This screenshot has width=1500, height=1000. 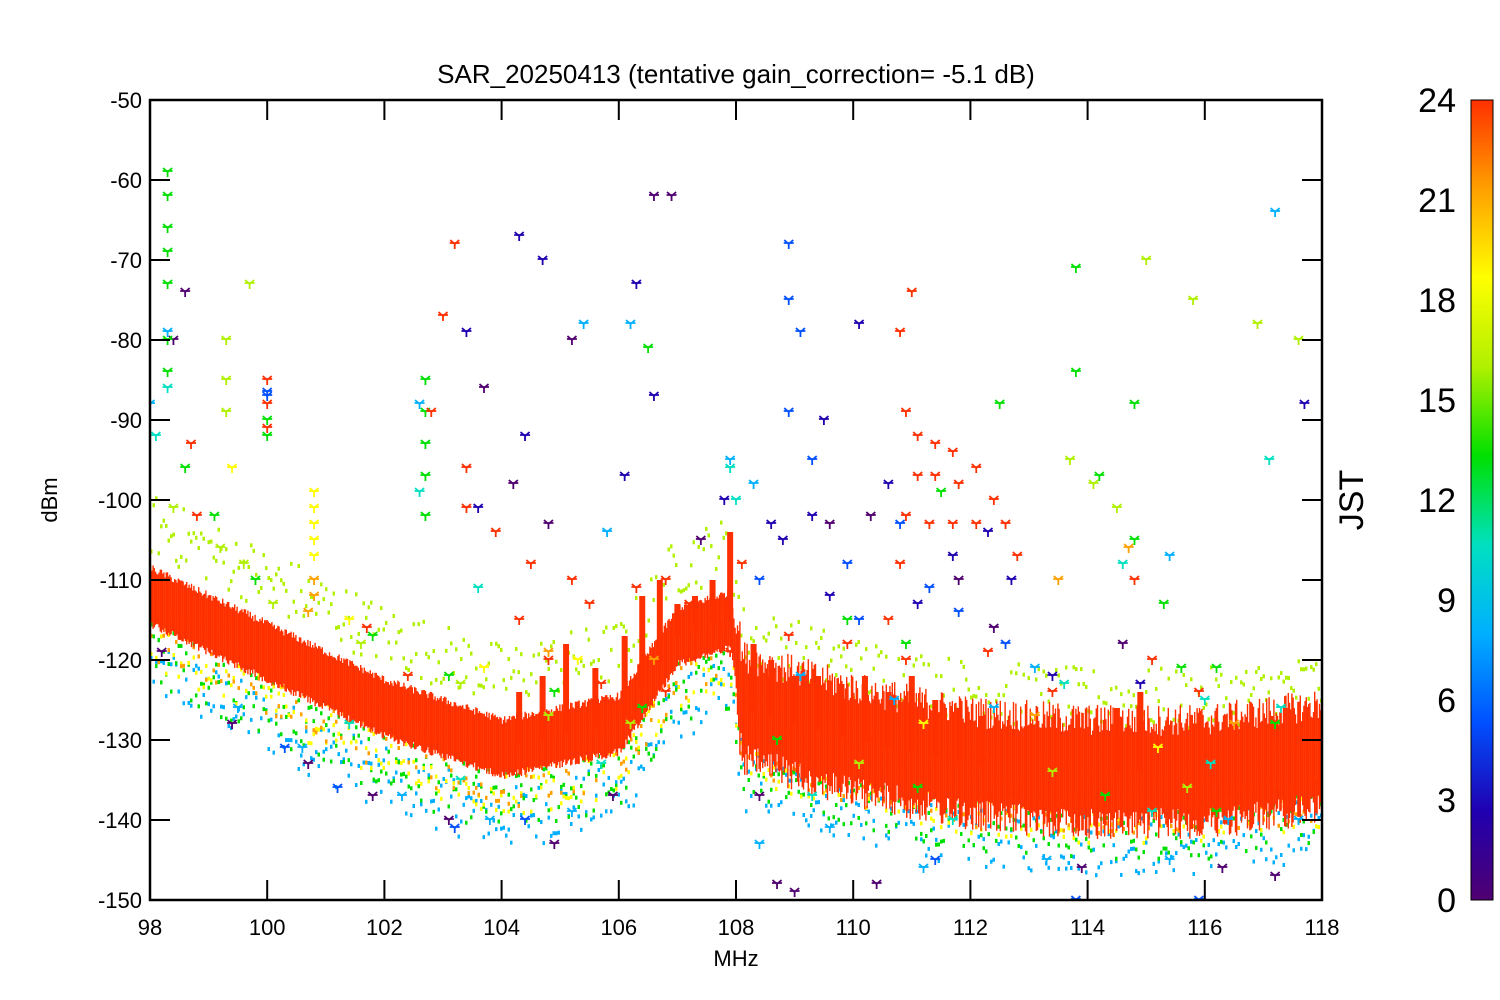 I want to click on signal-peaks, so click(x=830, y=652).